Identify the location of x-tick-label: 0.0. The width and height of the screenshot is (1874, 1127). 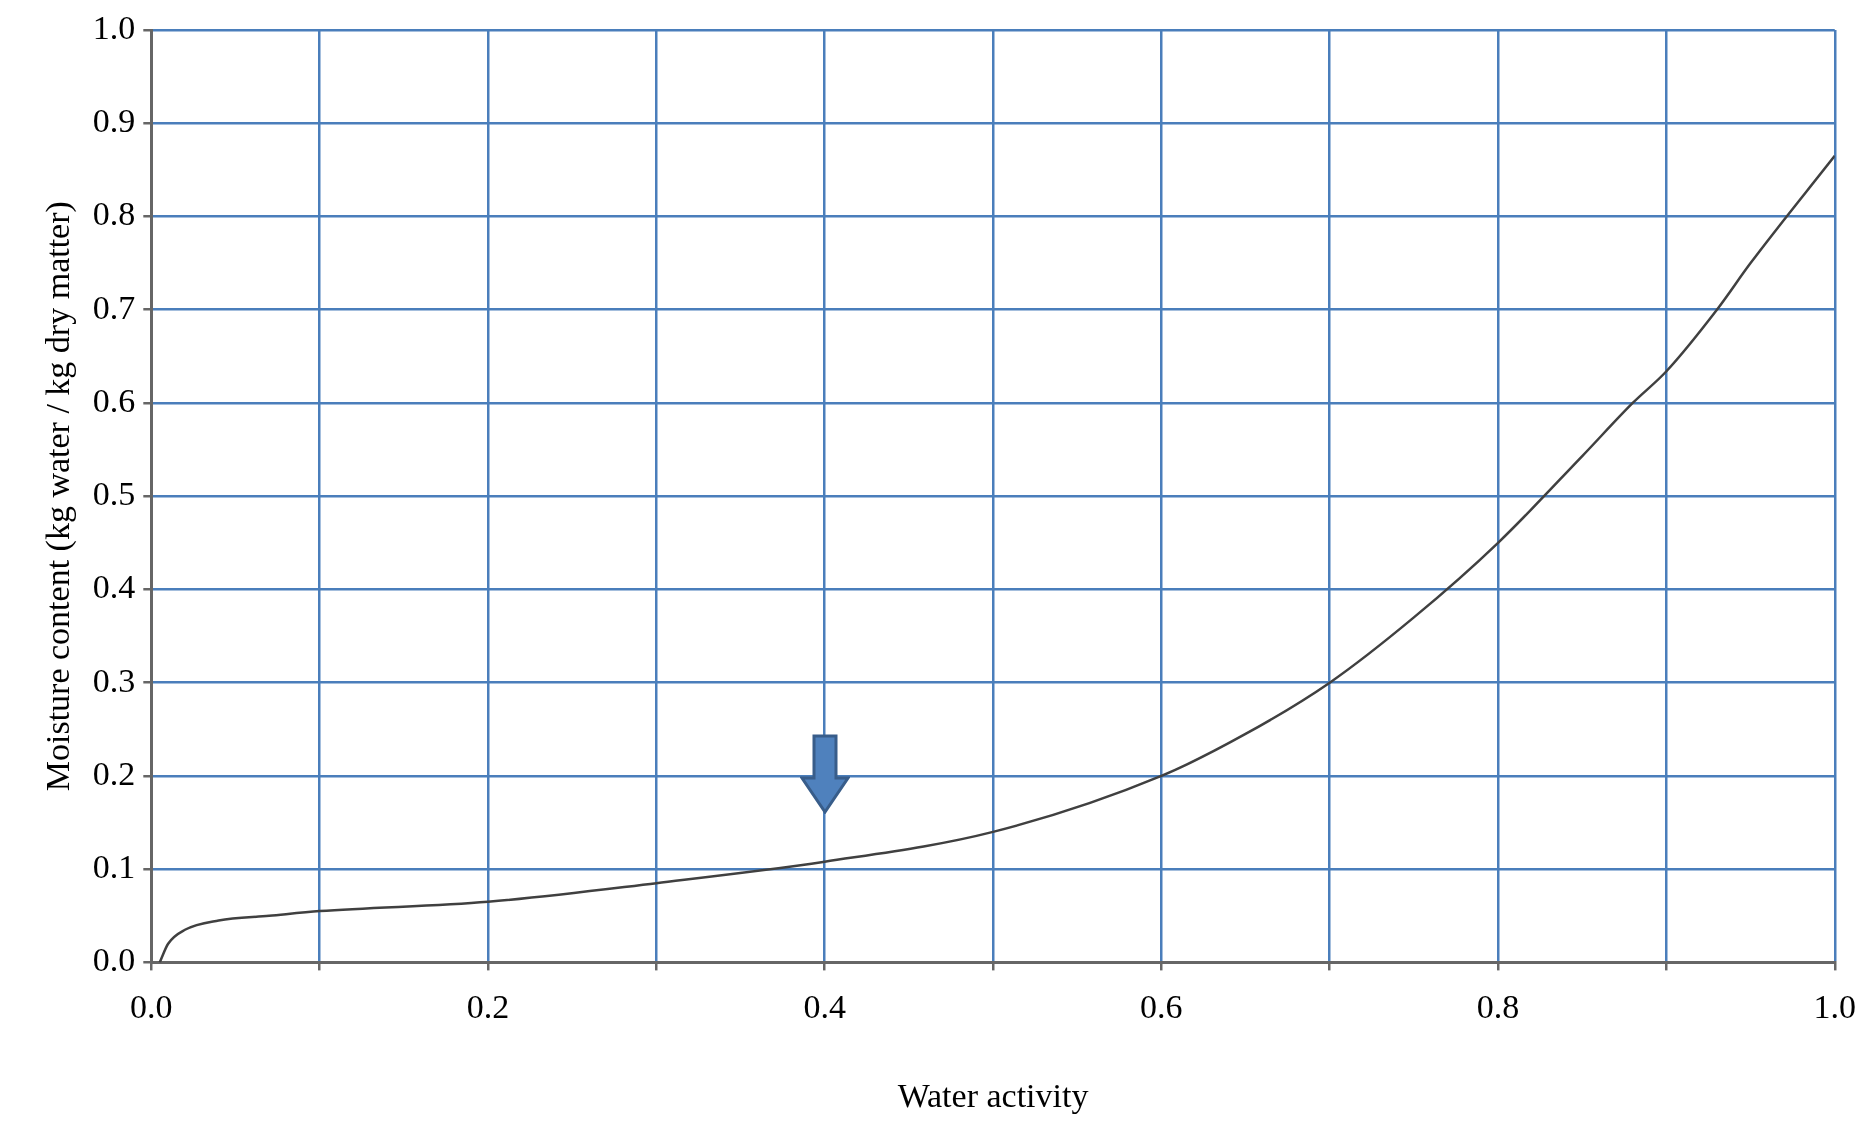
(151, 1006).